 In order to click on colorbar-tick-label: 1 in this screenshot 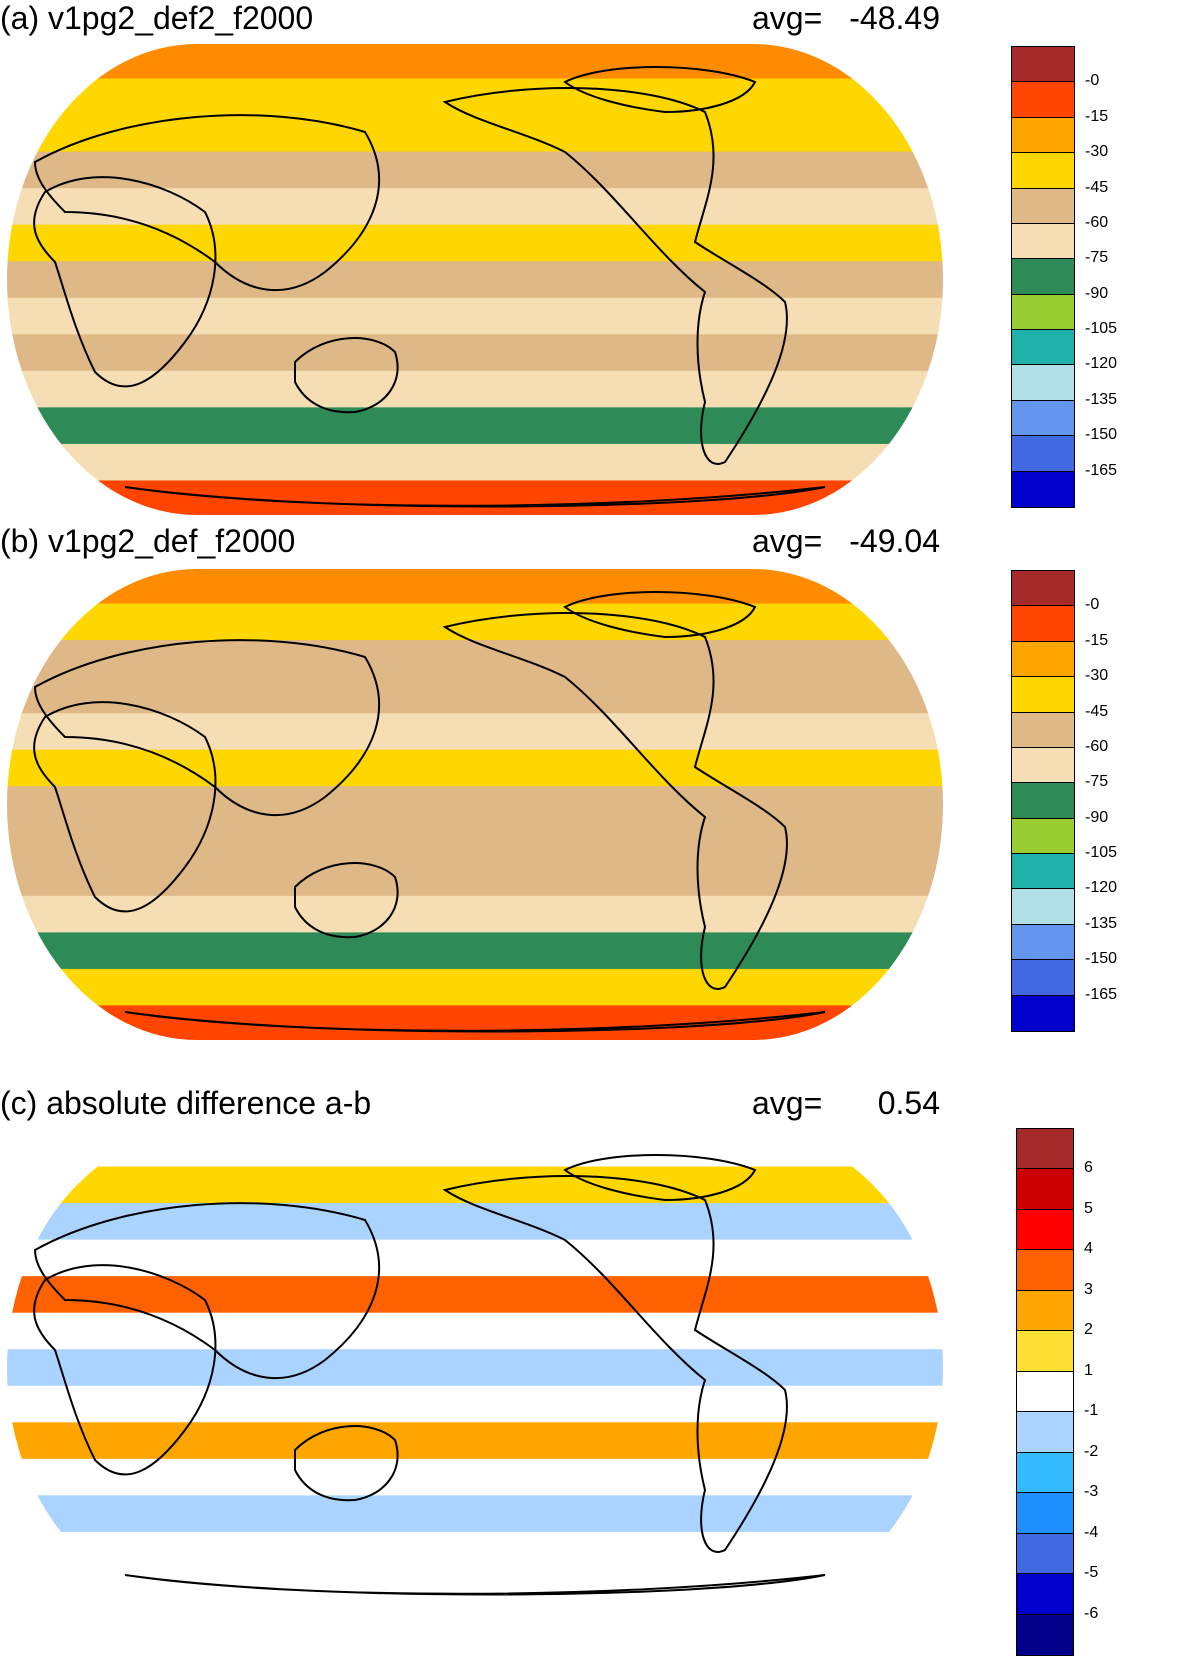, I will do `click(1088, 1370)`.